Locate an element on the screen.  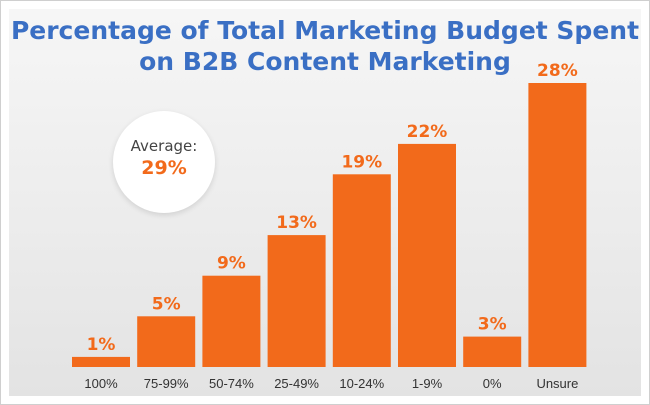
bar-value-label-8: 28% is located at coordinates (557, 71).